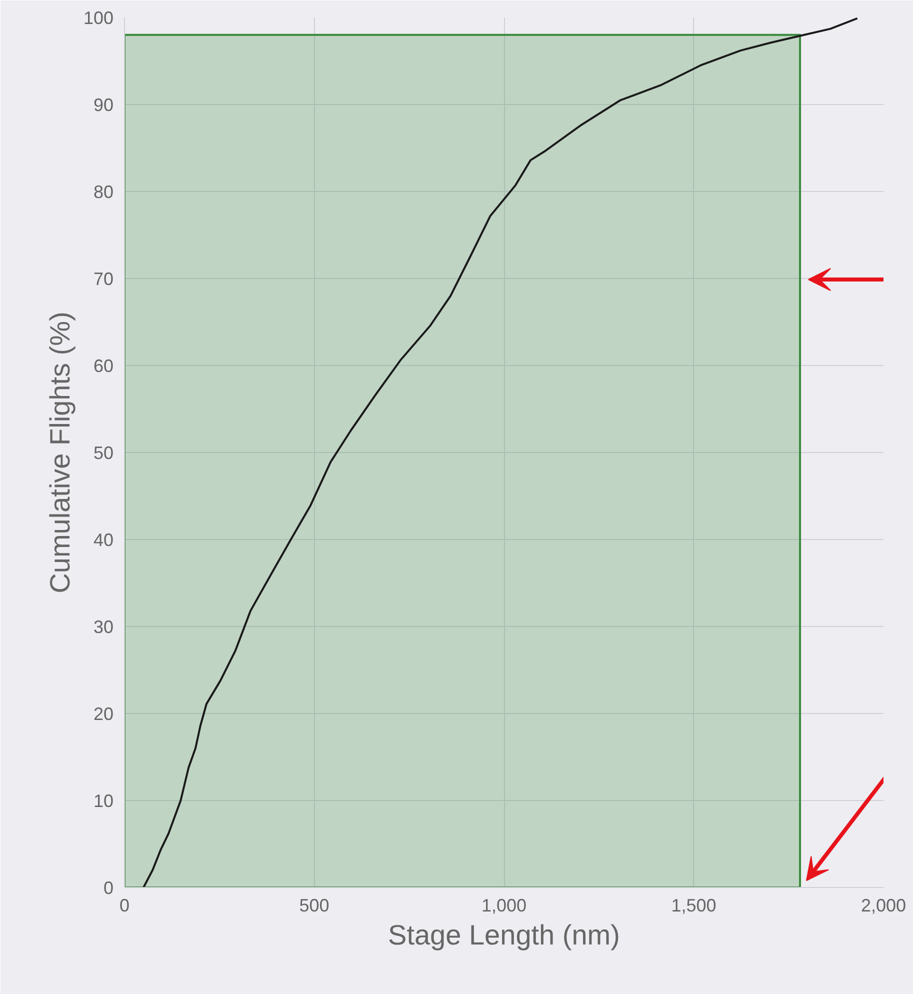  I want to click on y-tick-label: 10, so click(103, 801).